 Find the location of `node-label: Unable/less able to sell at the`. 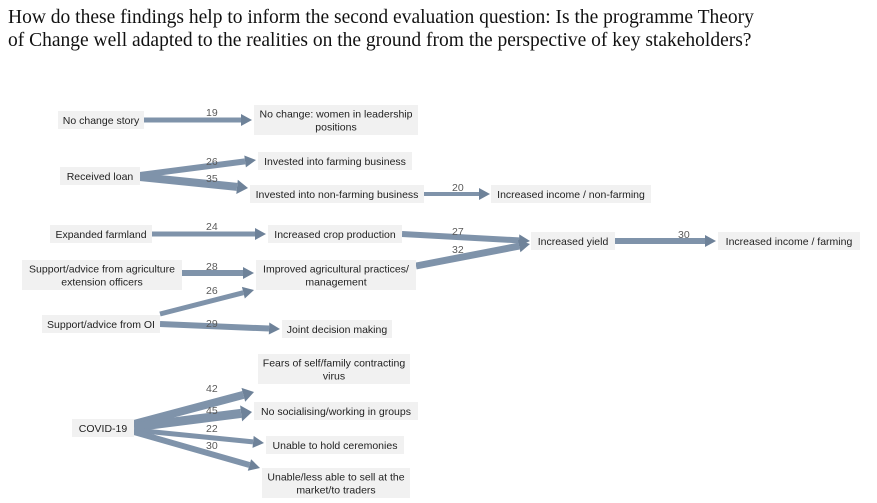

node-label: Unable/less able to sell at the is located at coordinates (335, 478).